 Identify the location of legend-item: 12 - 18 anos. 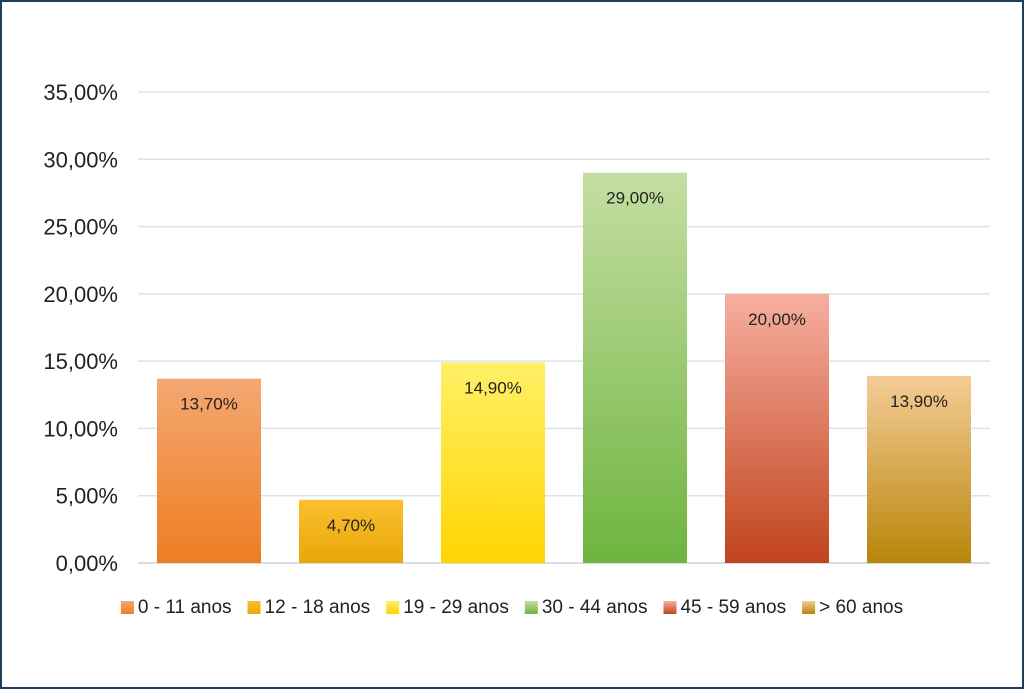
(309, 607).